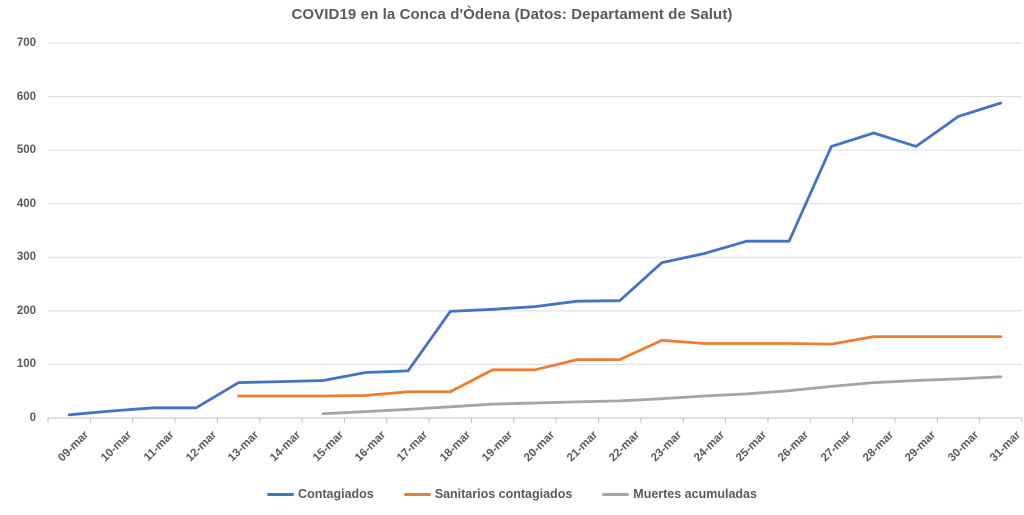 This screenshot has width=1024, height=515. What do you see at coordinates (281, 494) in the screenshot?
I see `legend-line-swatch-contagiados` at bounding box center [281, 494].